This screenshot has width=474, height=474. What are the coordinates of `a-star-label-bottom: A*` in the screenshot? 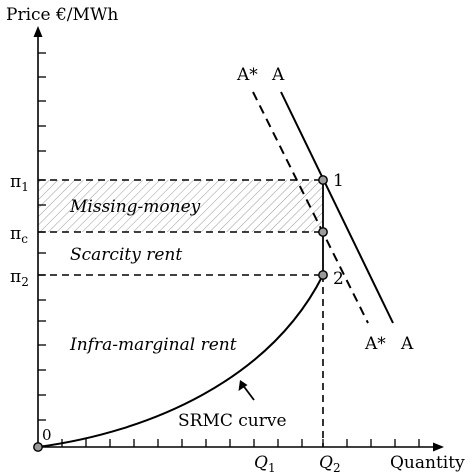 It's located at (375, 344).